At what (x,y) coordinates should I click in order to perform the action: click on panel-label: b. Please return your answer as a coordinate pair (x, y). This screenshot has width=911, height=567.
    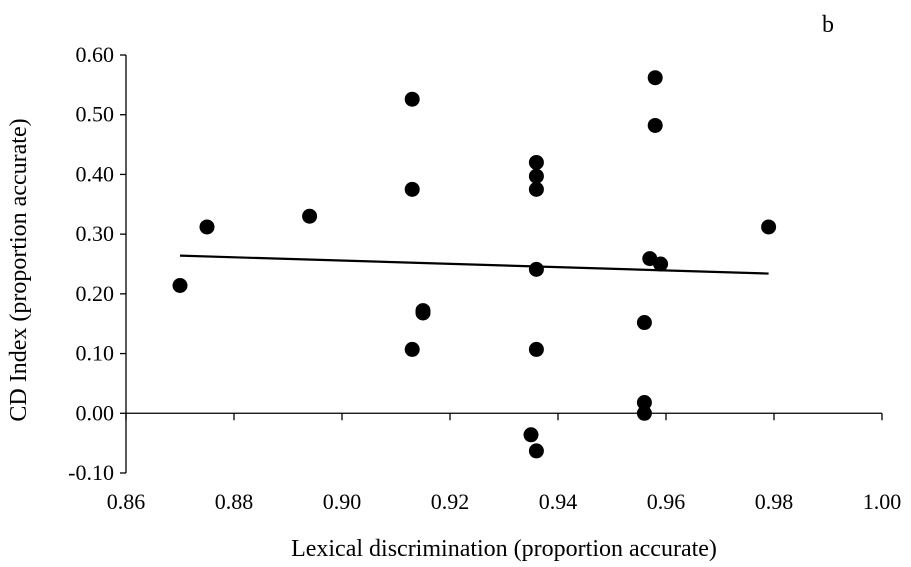
    Looking at the image, I should click on (828, 25).